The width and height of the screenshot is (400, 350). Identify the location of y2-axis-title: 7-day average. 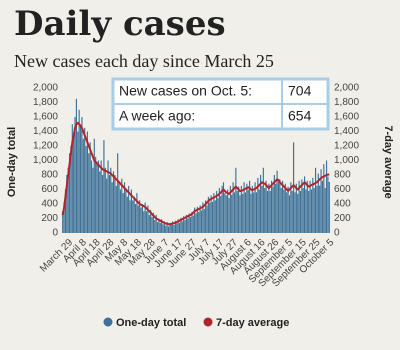
(388, 161).